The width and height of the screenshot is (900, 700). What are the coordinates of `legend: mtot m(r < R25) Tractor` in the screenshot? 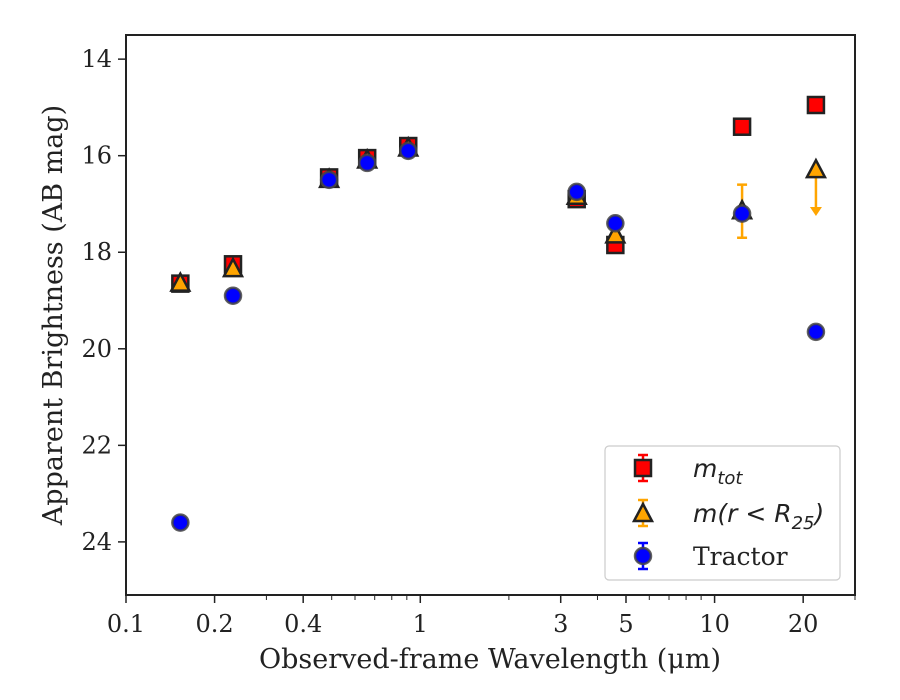 It's located at (722, 513).